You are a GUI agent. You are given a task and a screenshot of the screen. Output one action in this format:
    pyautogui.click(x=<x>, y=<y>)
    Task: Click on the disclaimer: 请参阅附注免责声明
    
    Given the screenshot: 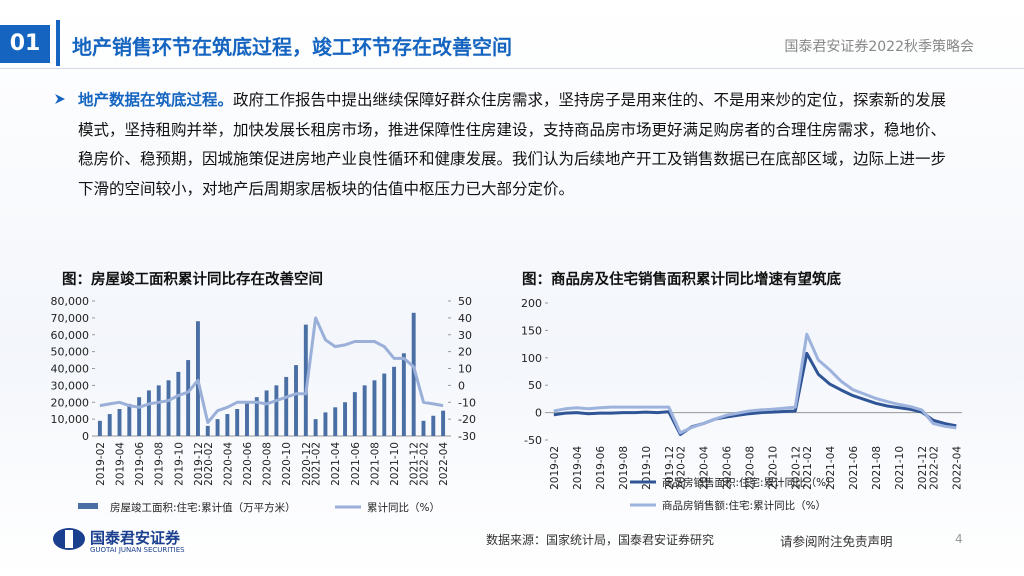 What is the action you would take?
    pyautogui.click(x=836, y=541)
    